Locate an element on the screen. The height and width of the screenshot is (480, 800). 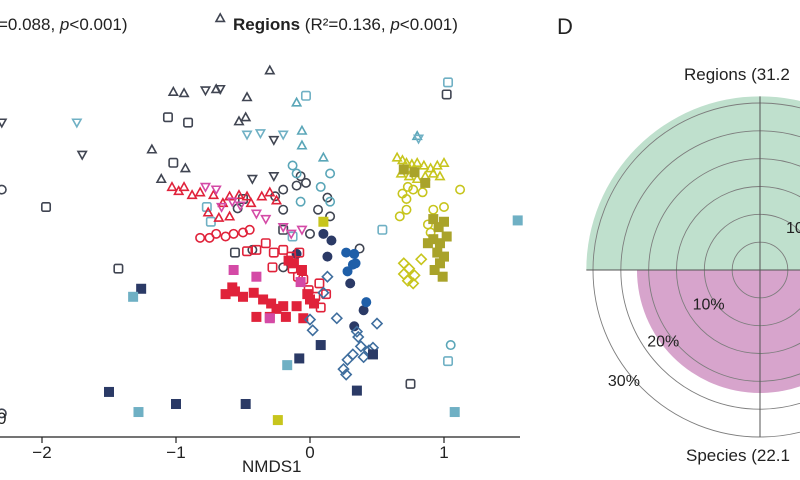
x-tick-label: 1 is located at coordinates (443, 452).